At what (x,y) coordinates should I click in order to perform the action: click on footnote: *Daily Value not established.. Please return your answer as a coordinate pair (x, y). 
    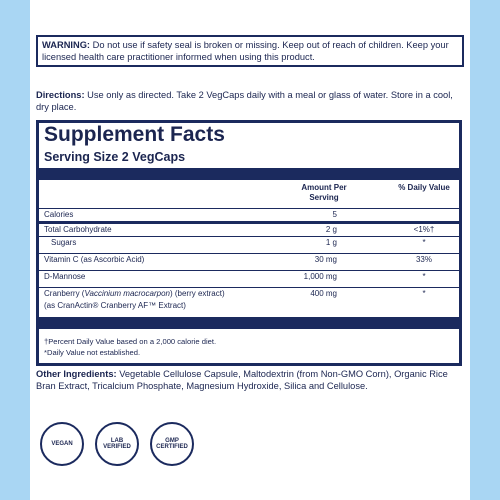
    Looking at the image, I should click on (92, 352).